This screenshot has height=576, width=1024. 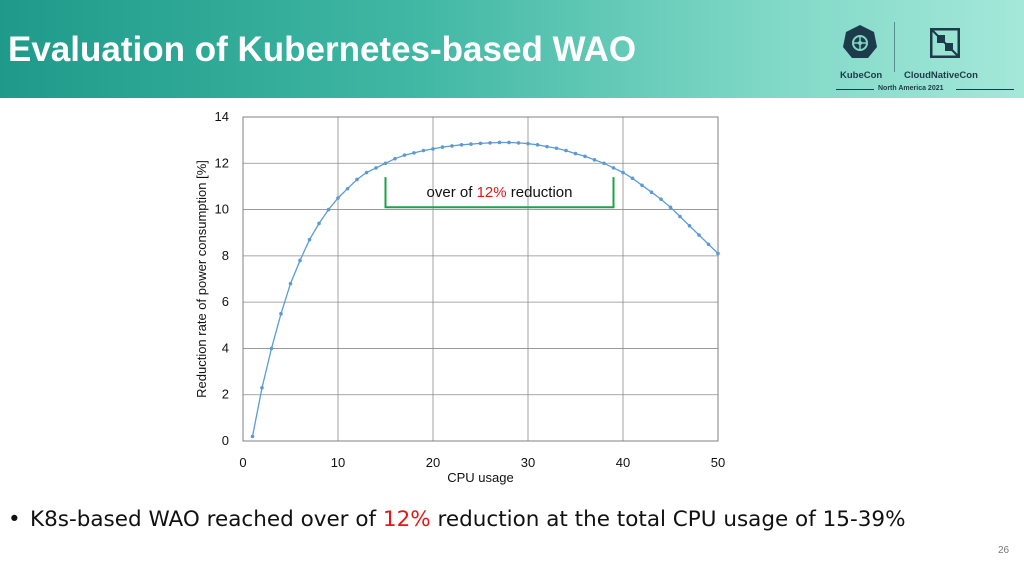 What do you see at coordinates (322, 49) in the screenshot?
I see `slide-title: Evaluation of Kubernetes-based WAO` at bounding box center [322, 49].